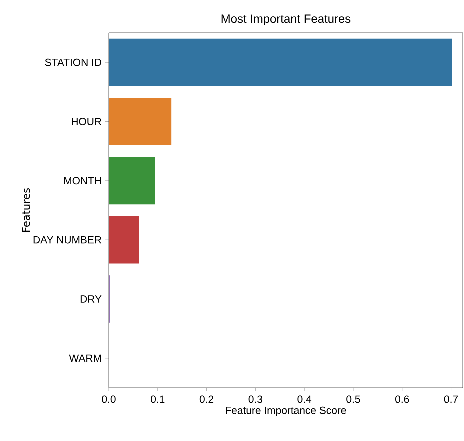  Describe the element at coordinates (207, 400) in the screenshot. I see `x-tick-label: 0.2` at that location.